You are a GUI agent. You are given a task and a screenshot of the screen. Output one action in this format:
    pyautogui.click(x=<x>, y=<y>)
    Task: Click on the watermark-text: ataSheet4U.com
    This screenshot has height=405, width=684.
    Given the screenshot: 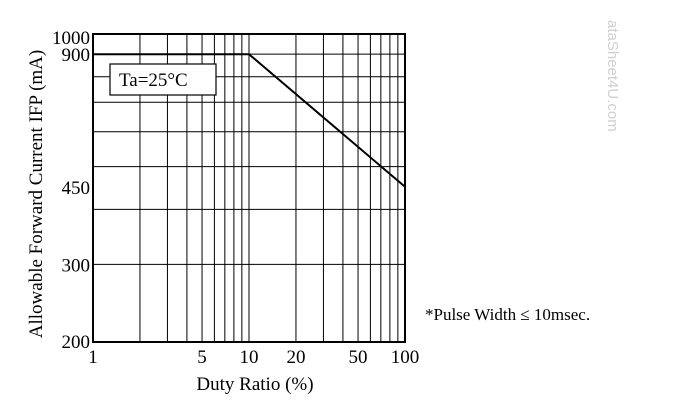 What is the action you would take?
    pyautogui.click(x=612, y=76)
    